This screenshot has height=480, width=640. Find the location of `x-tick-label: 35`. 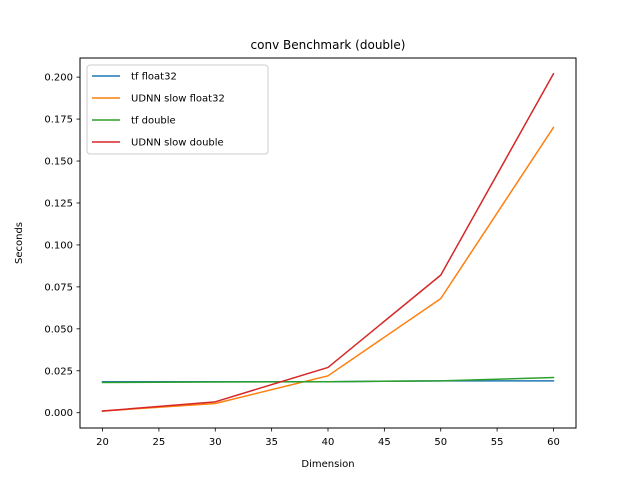

x-tick-label: 35 is located at coordinates (271, 442).